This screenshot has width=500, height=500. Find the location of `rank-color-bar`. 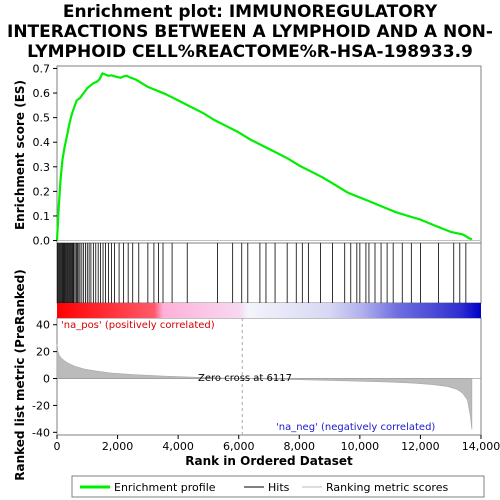

rank-color-bar is located at coordinates (269, 310).